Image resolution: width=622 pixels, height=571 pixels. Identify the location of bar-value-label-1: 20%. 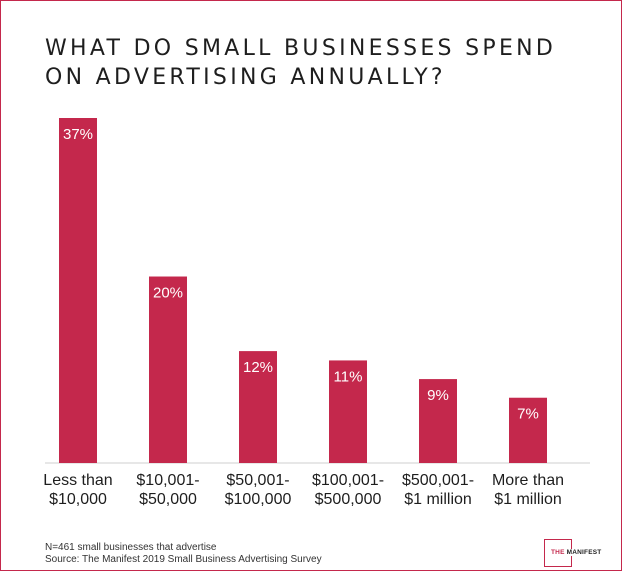
(168, 293).